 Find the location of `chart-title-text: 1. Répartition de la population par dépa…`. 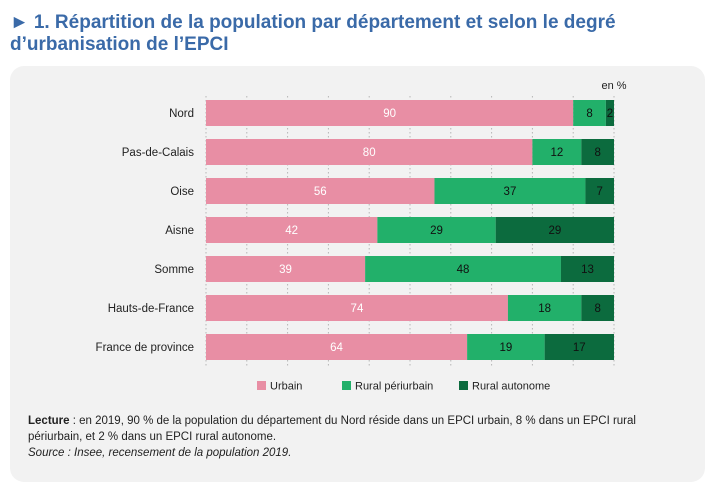

chart-title-text: 1. Répartition de la population par dépa… is located at coordinates (313, 33).